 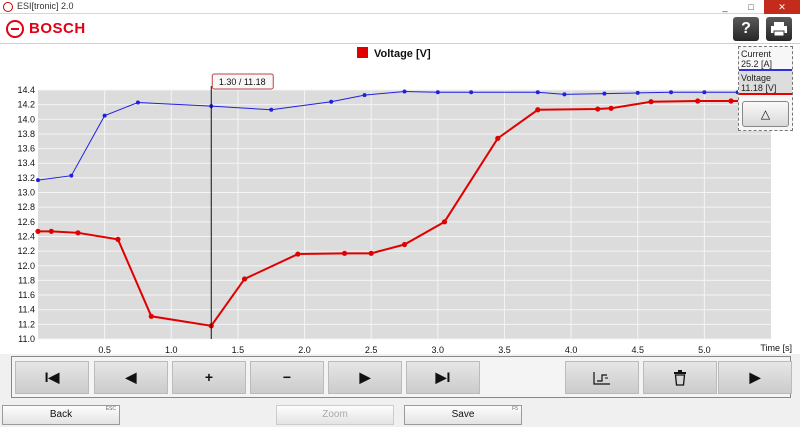 I want to click on printer-icon, so click(x=779, y=29).